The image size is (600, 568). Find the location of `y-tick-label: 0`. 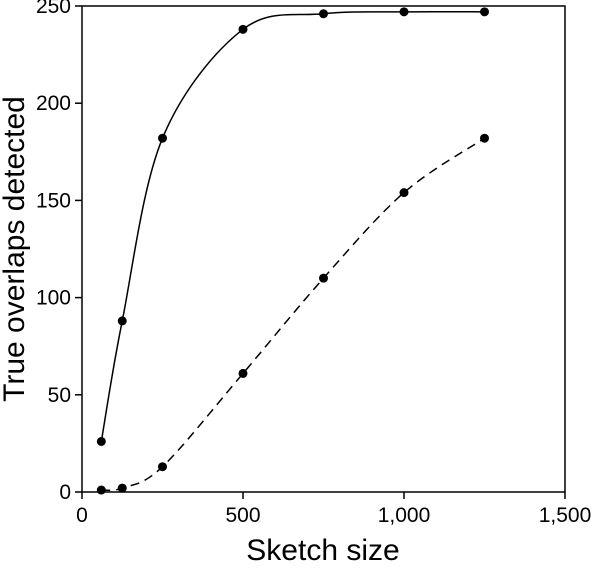

y-tick-label: 0 is located at coordinates (65, 492).